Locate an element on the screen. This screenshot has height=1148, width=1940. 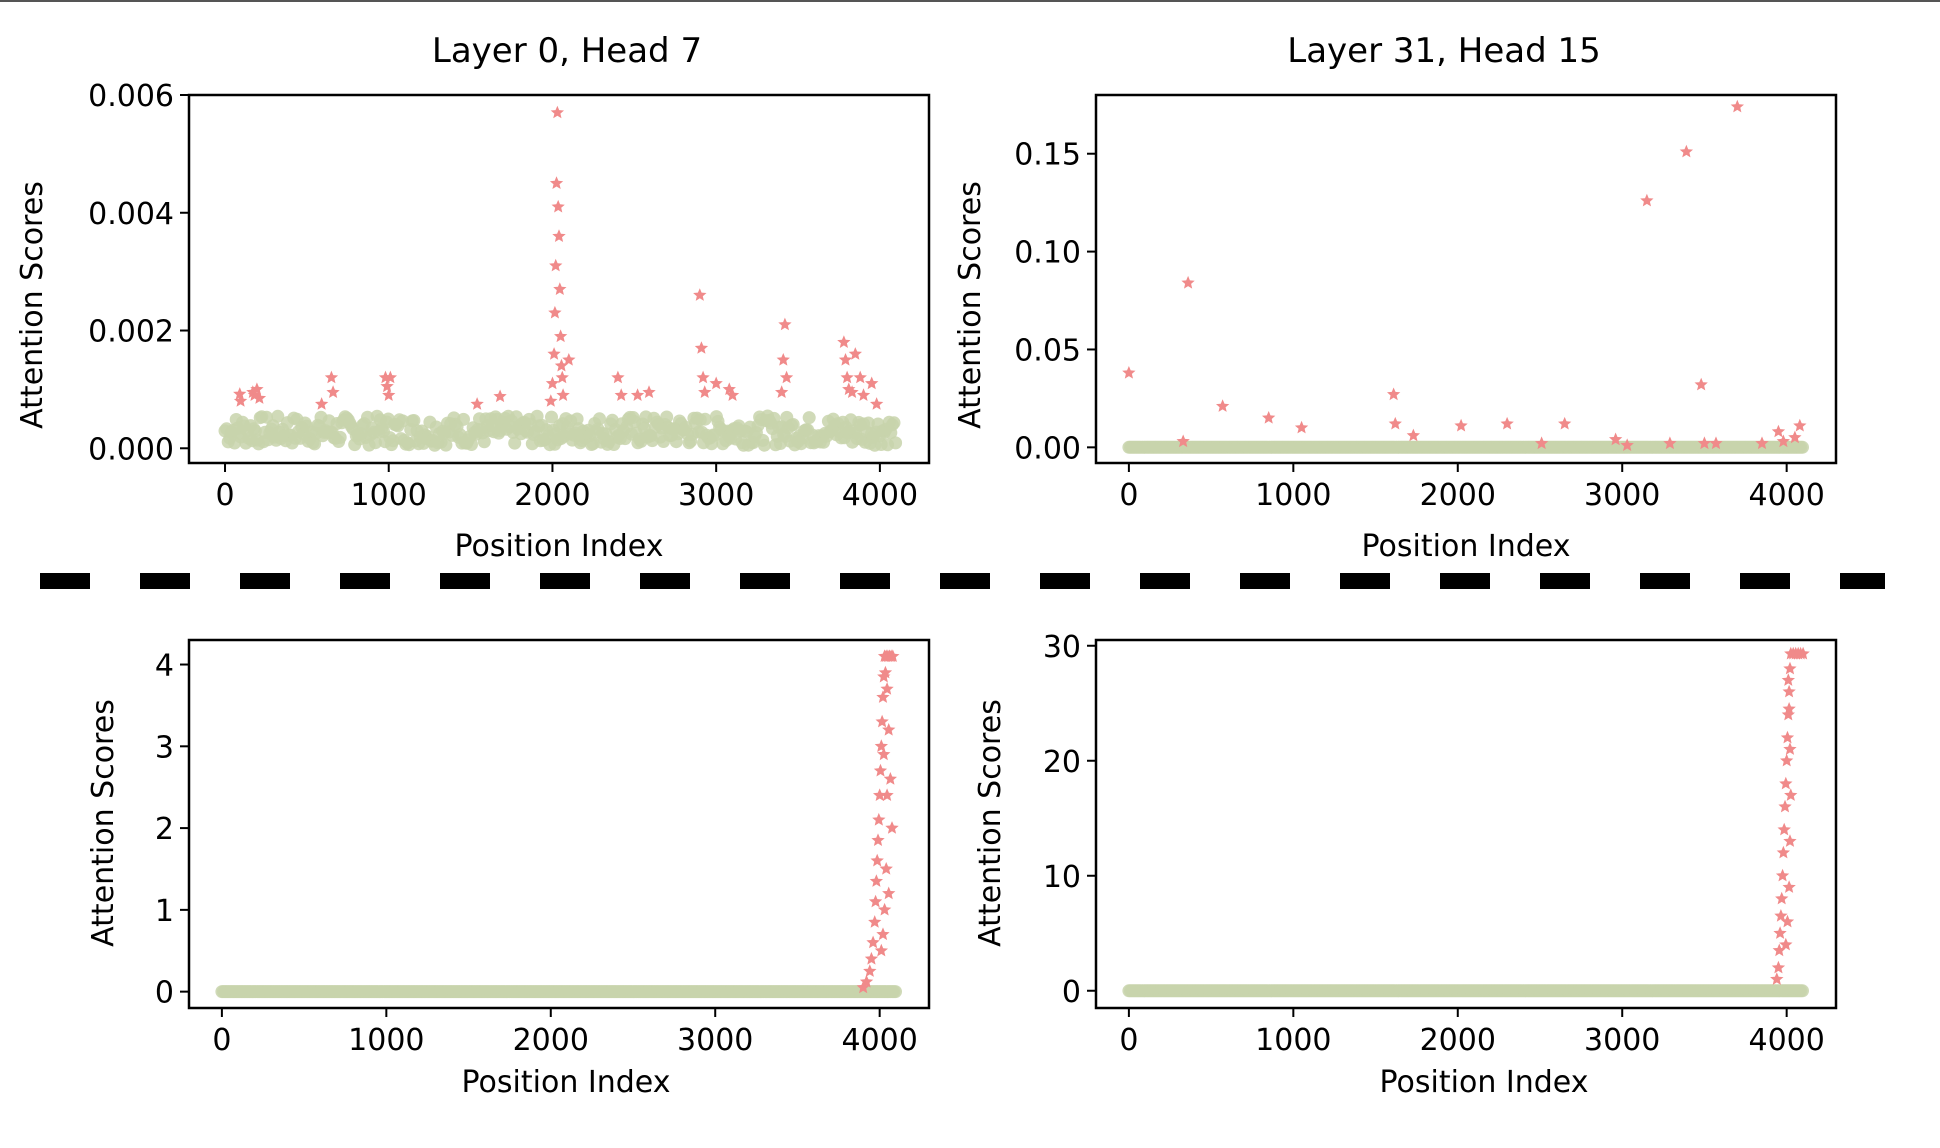
p4-frame is located at coordinates (1466, 824).